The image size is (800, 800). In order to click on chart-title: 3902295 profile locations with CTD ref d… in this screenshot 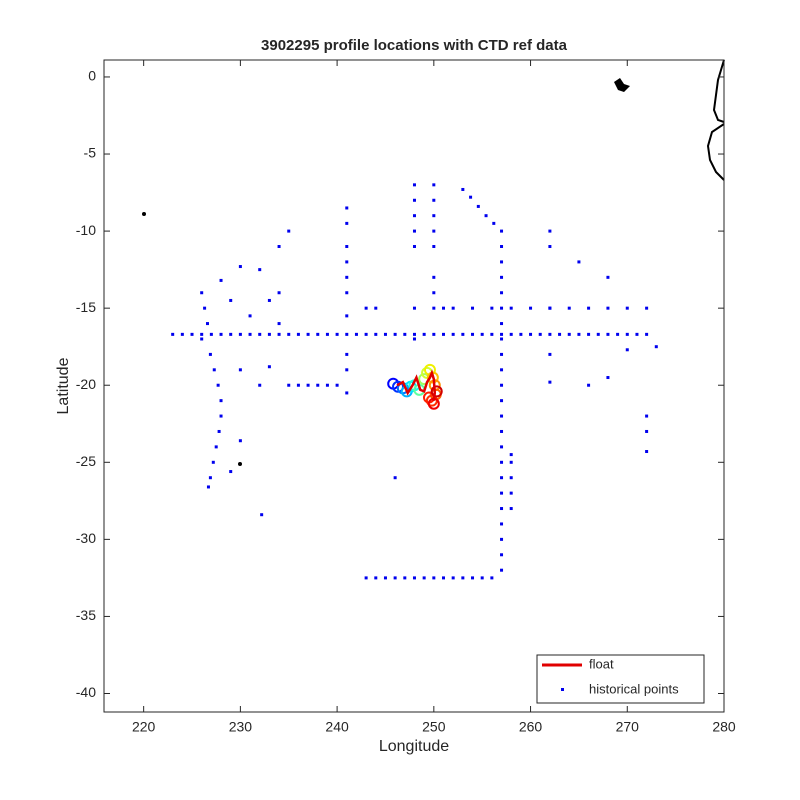, I will do `click(414, 45)`.